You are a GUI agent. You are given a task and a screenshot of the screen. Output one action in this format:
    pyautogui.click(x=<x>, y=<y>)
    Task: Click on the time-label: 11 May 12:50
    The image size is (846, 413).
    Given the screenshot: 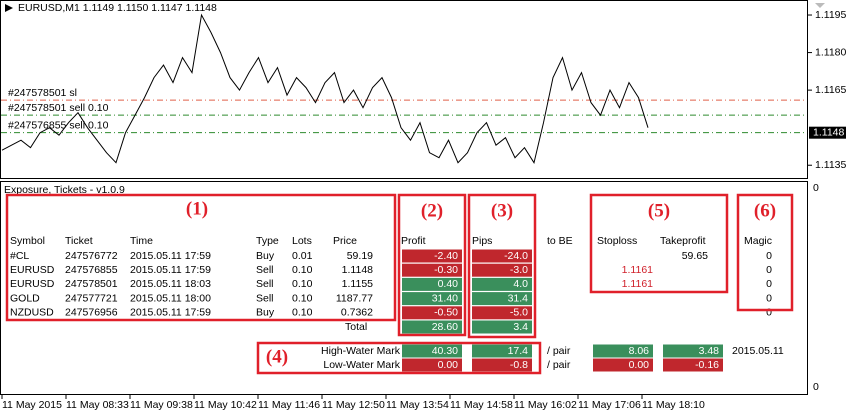 What is the action you would take?
    pyautogui.click(x=353, y=405)
    